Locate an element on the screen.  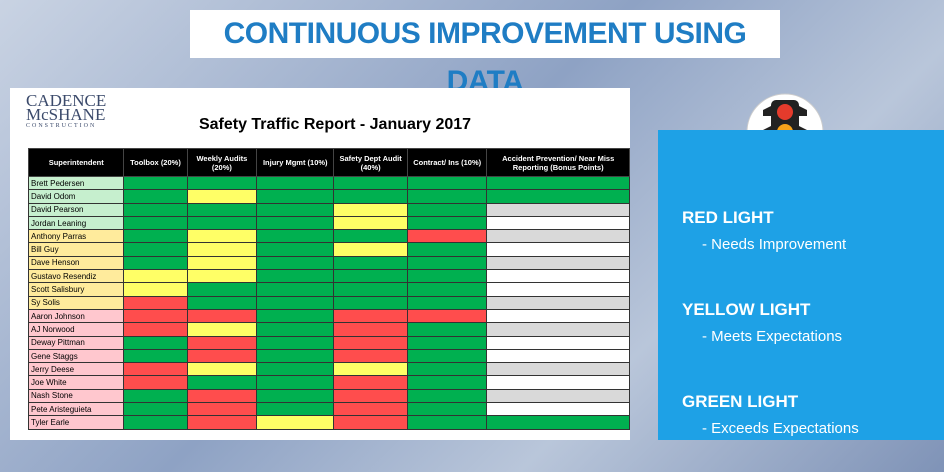
table-row: Dave Henson is located at coordinates (328, 263).